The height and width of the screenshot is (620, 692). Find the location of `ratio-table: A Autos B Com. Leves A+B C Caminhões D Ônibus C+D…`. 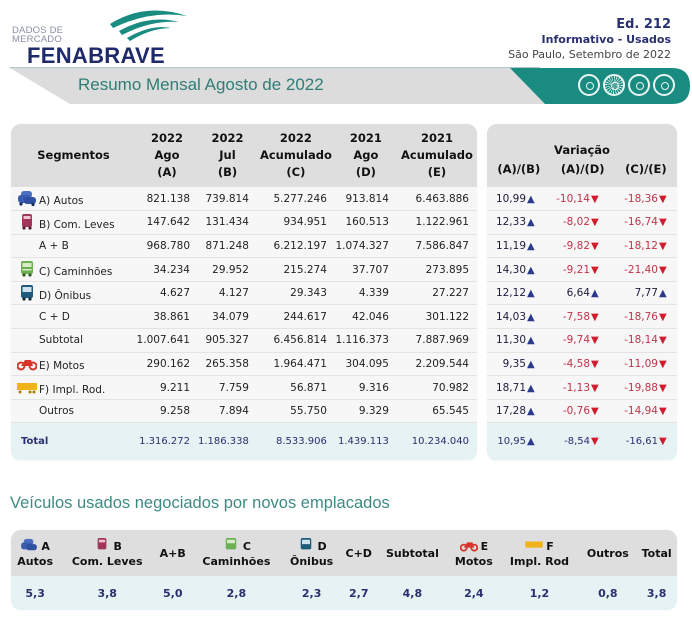

ratio-table: A Autos B Com. Leves A+B C Caminhões D Ônibus C+D… is located at coordinates (344, 570).